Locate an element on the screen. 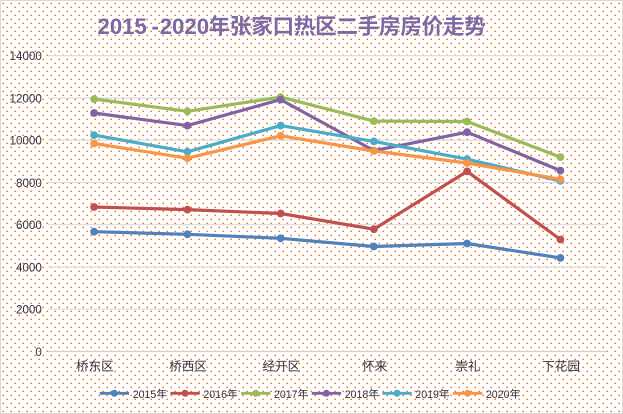  svg-text: 4000 is located at coordinates (29, 267).